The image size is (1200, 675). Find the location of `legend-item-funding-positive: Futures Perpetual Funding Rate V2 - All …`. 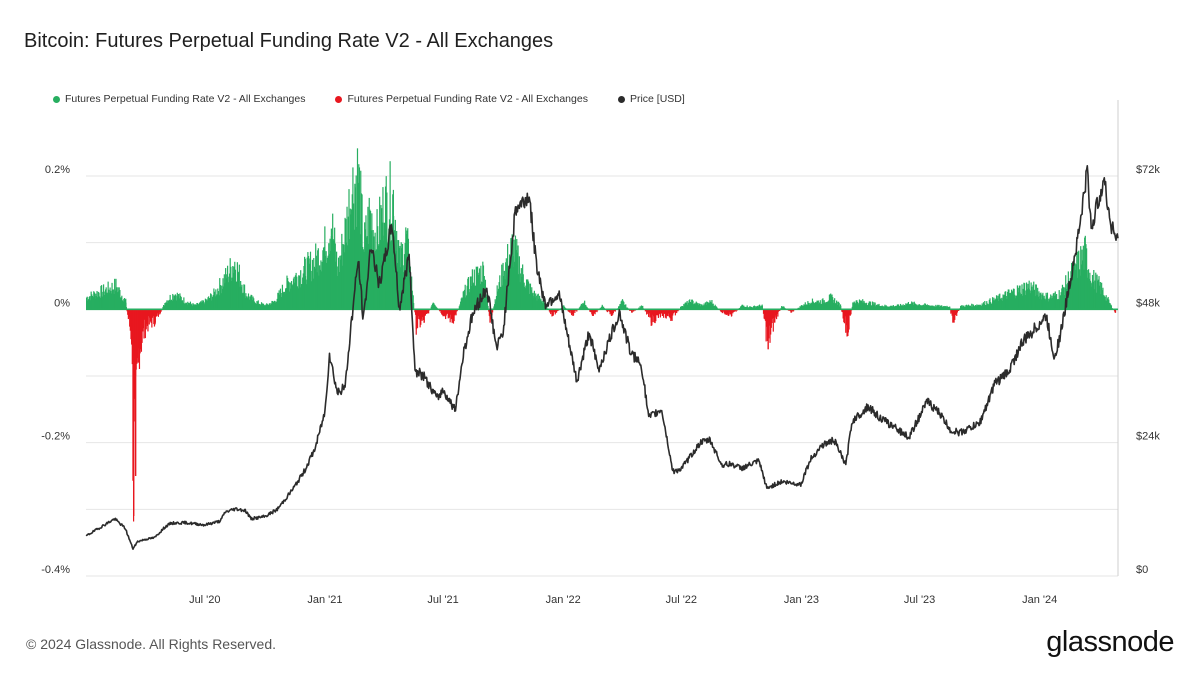

legend-item-funding-positive: Futures Perpetual Funding Rate V2 - All … is located at coordinates (179, 99).